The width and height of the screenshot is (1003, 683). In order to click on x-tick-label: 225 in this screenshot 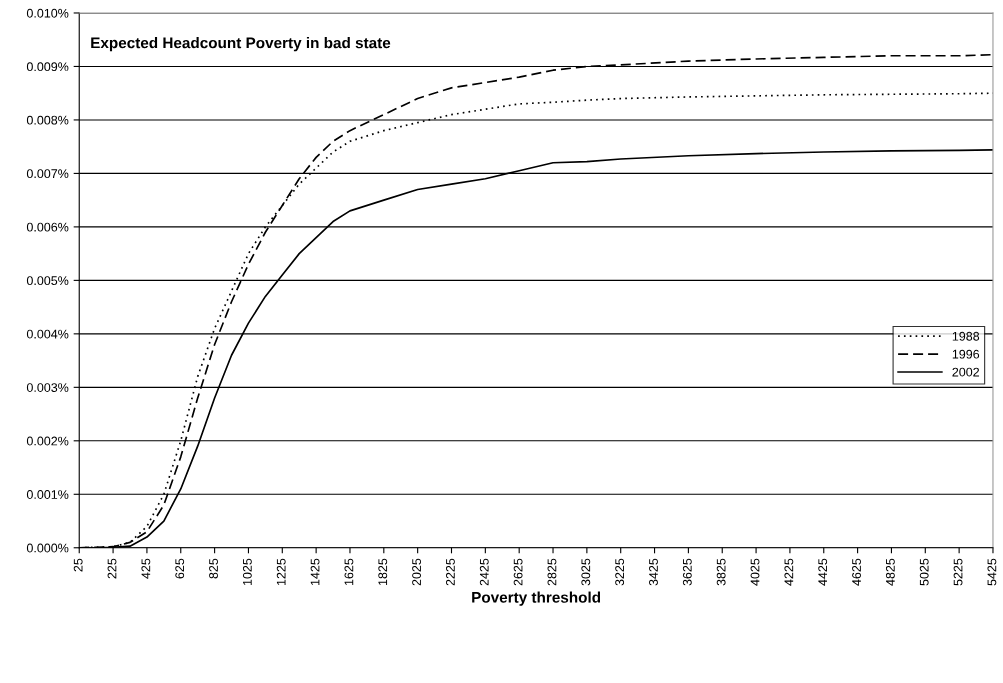, I will do `click(112, 568)`.